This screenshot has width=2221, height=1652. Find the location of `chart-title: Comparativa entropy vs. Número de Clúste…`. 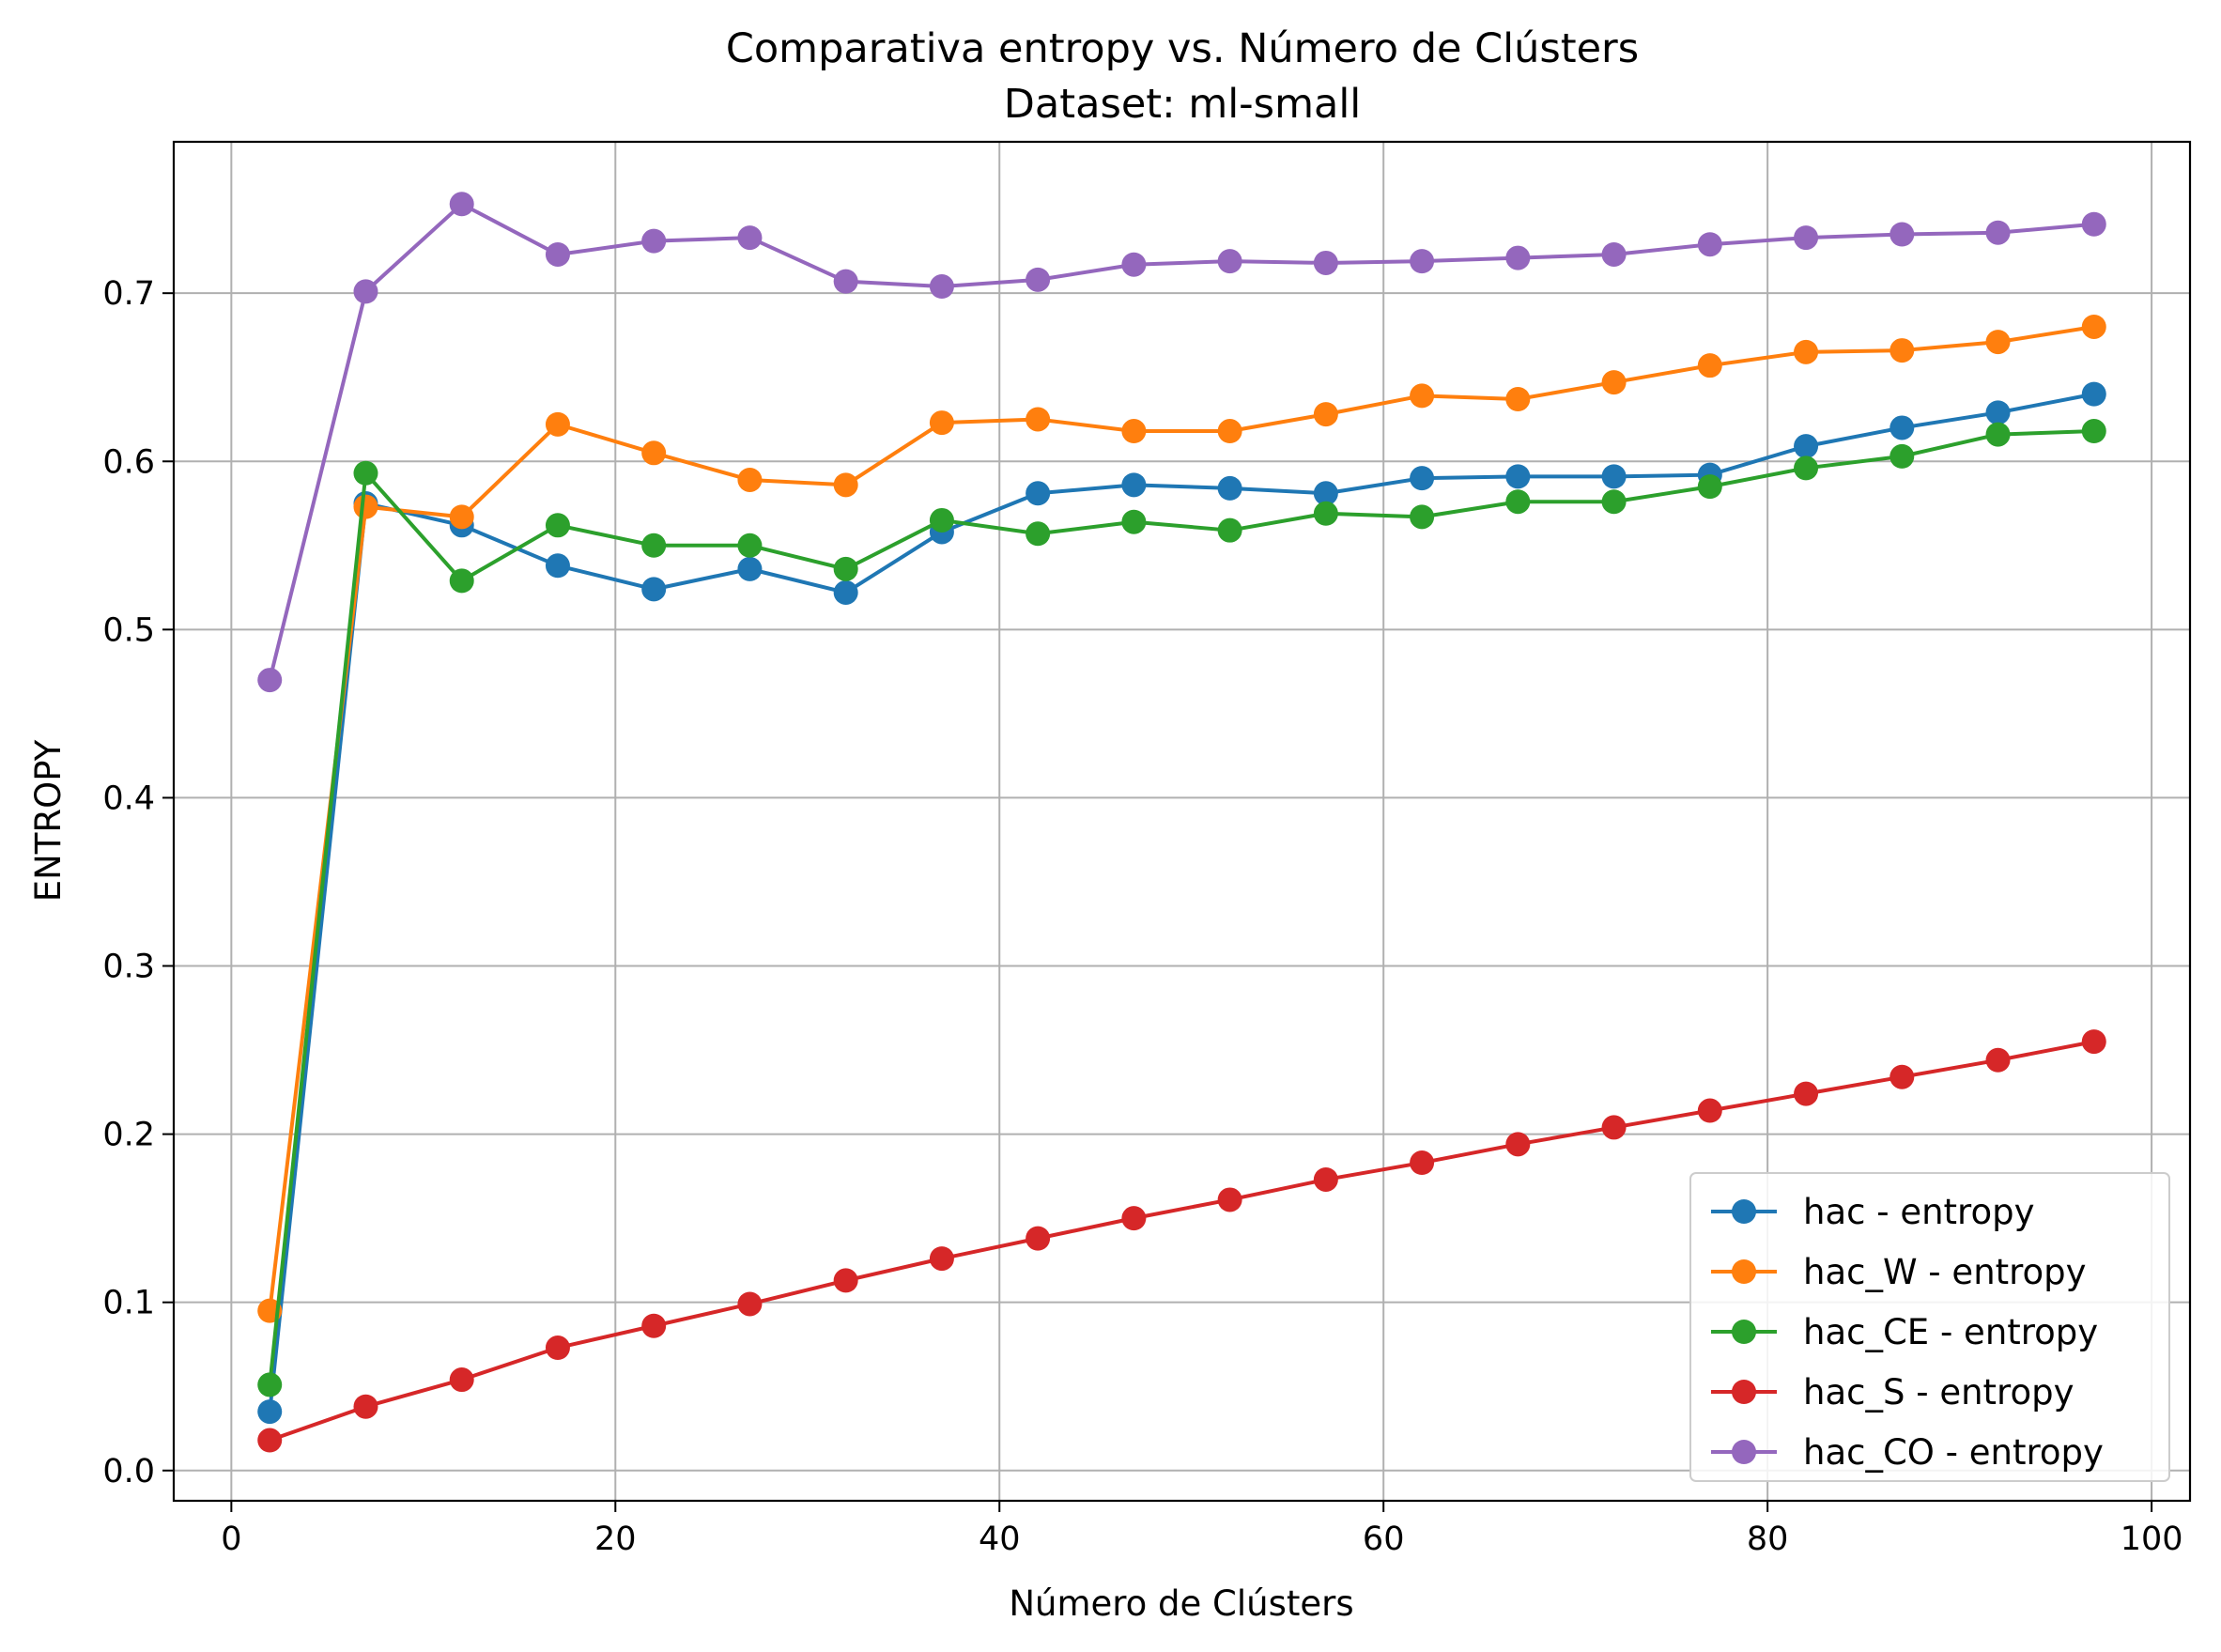

chart-title: Comparativa entropy vs. Número de Clúste… is located at coordinates (1182, 48).